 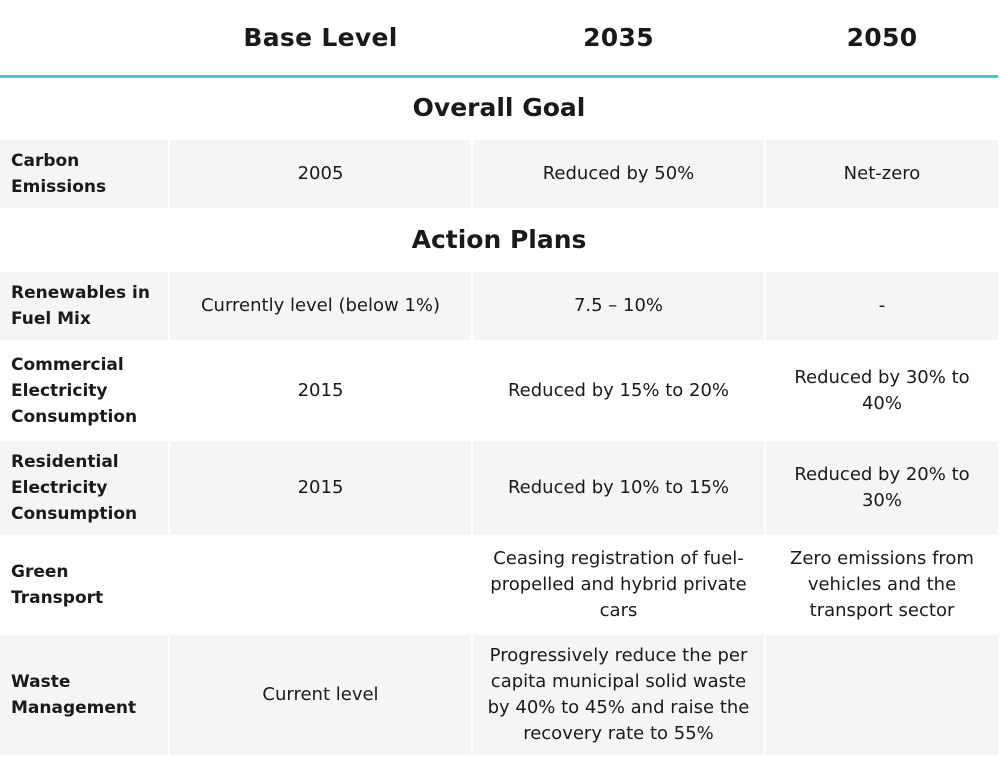 What do you see at coordinates (320, 585) in the screenshot?
I see `cell-base-level` at bounding box center [320, 585].